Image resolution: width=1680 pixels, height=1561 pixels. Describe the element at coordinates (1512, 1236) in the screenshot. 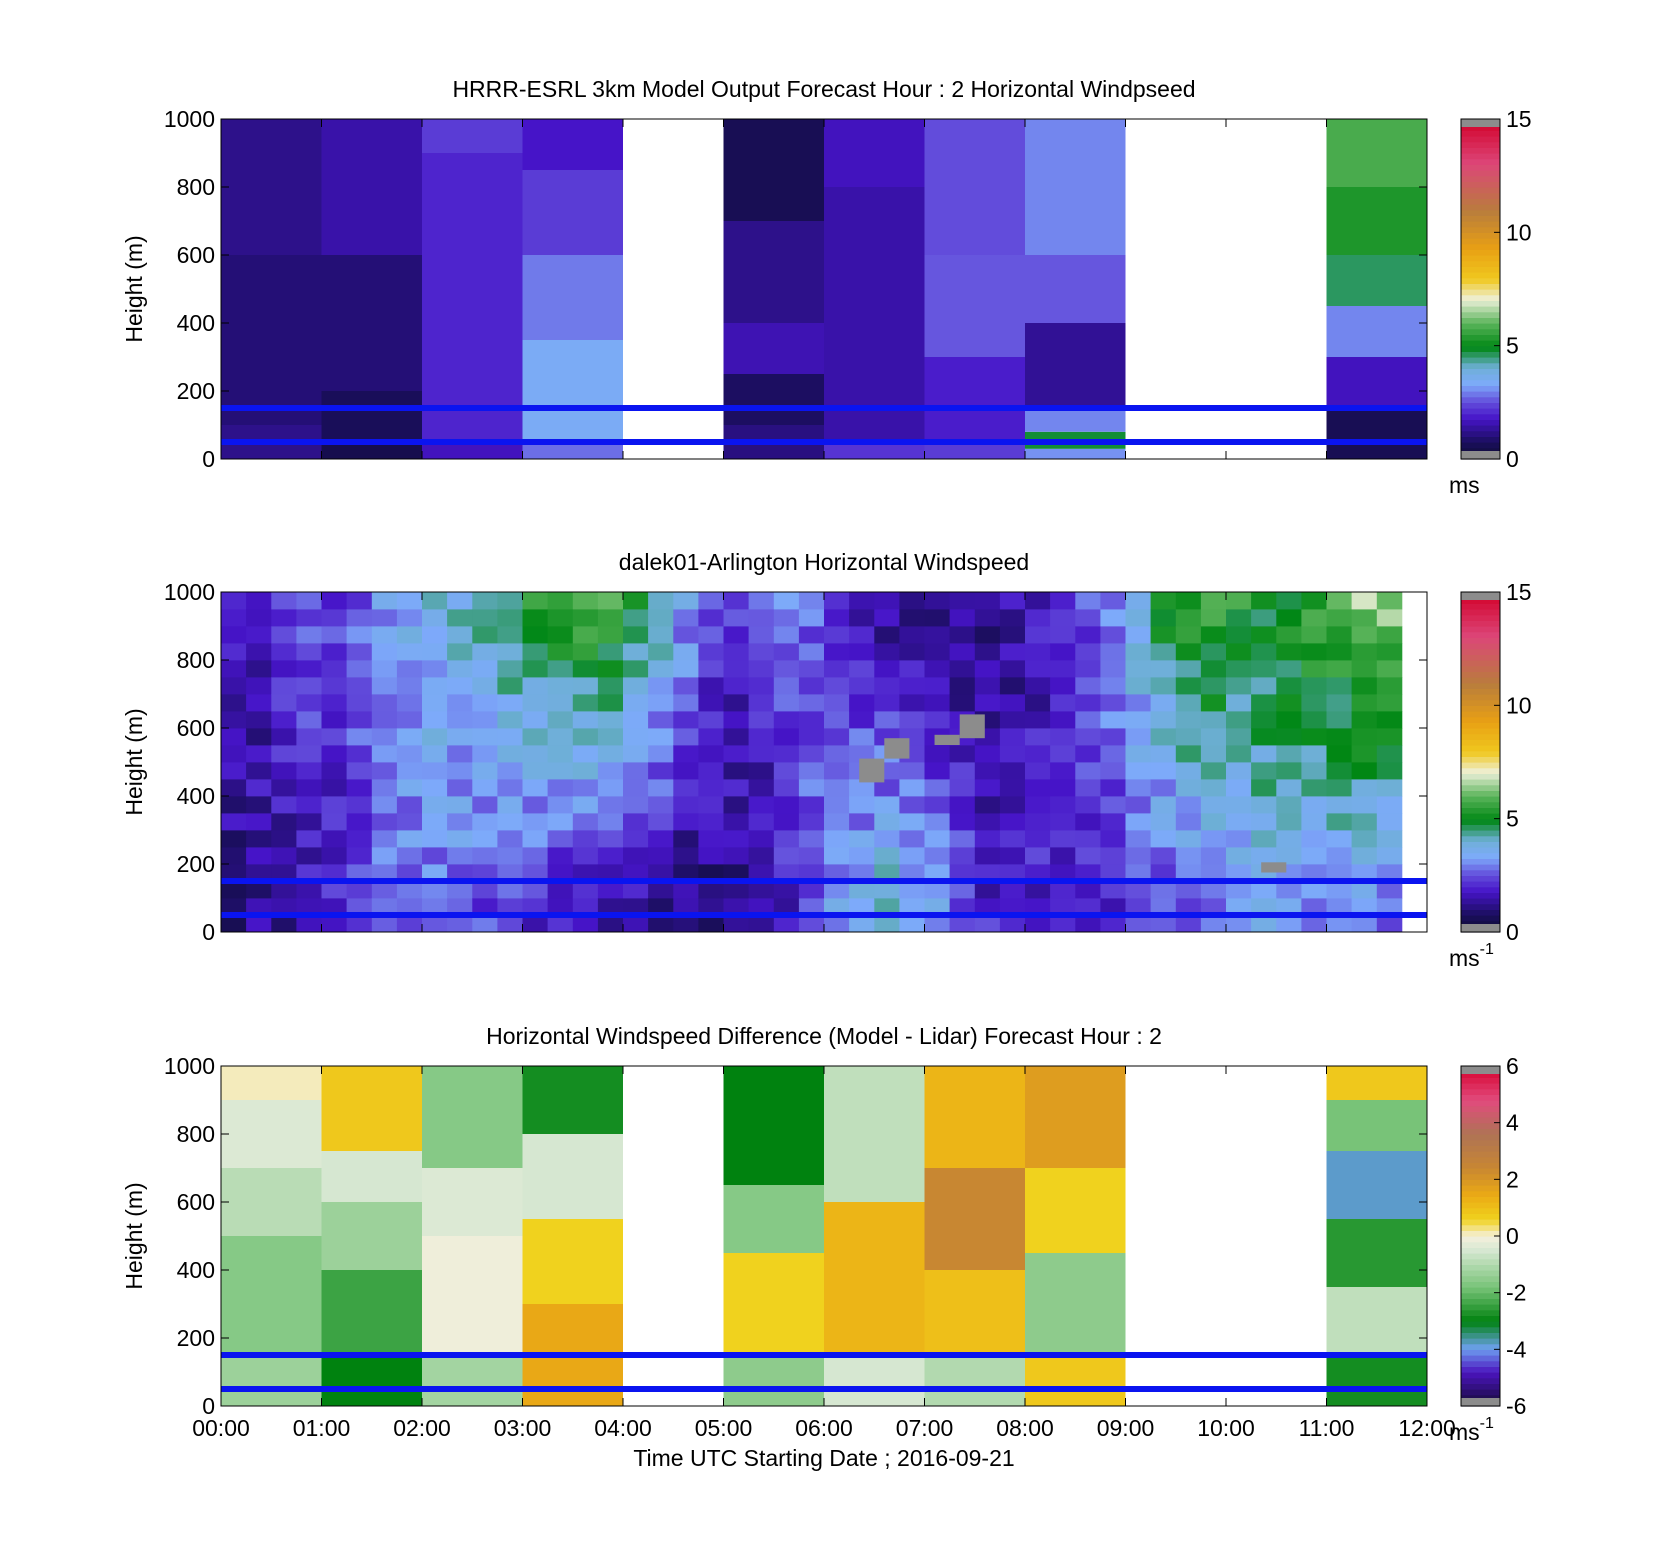

I see `colorbar-tick-label: 0` at that location.